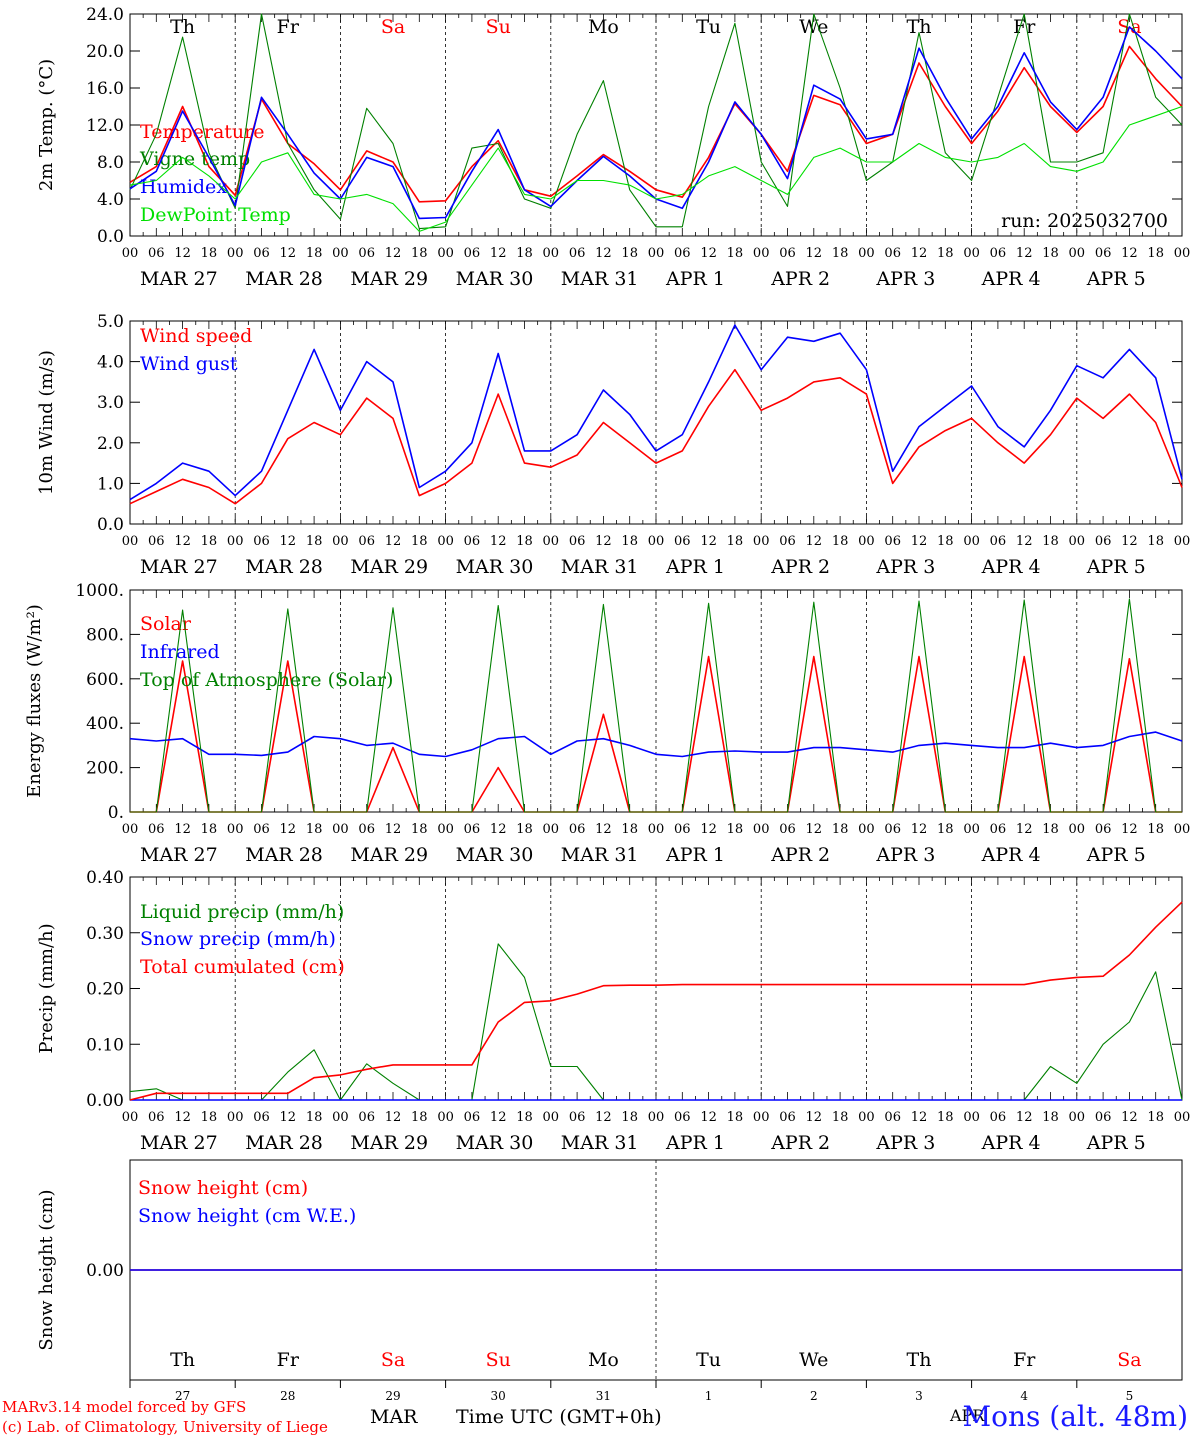  I want to click on y-axis-title: 2m Temp. (°C), so click(46, 125).